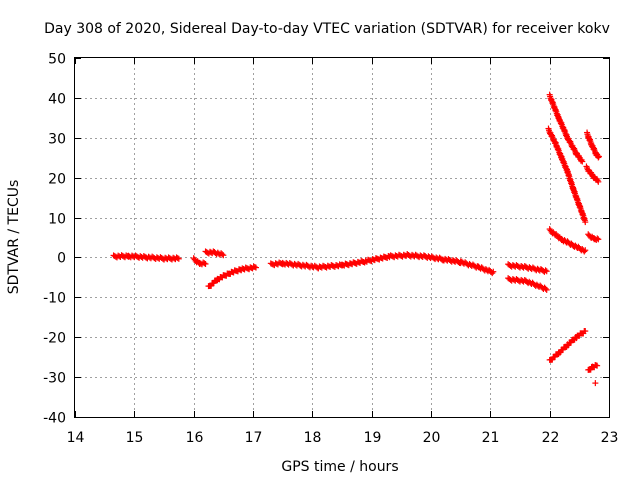 This screenshot has width=640, height=480. What do you see at coordinates (61, 259) in the screenshot?
I see `y-tick-label: 0` at bounding box center [61, 259].